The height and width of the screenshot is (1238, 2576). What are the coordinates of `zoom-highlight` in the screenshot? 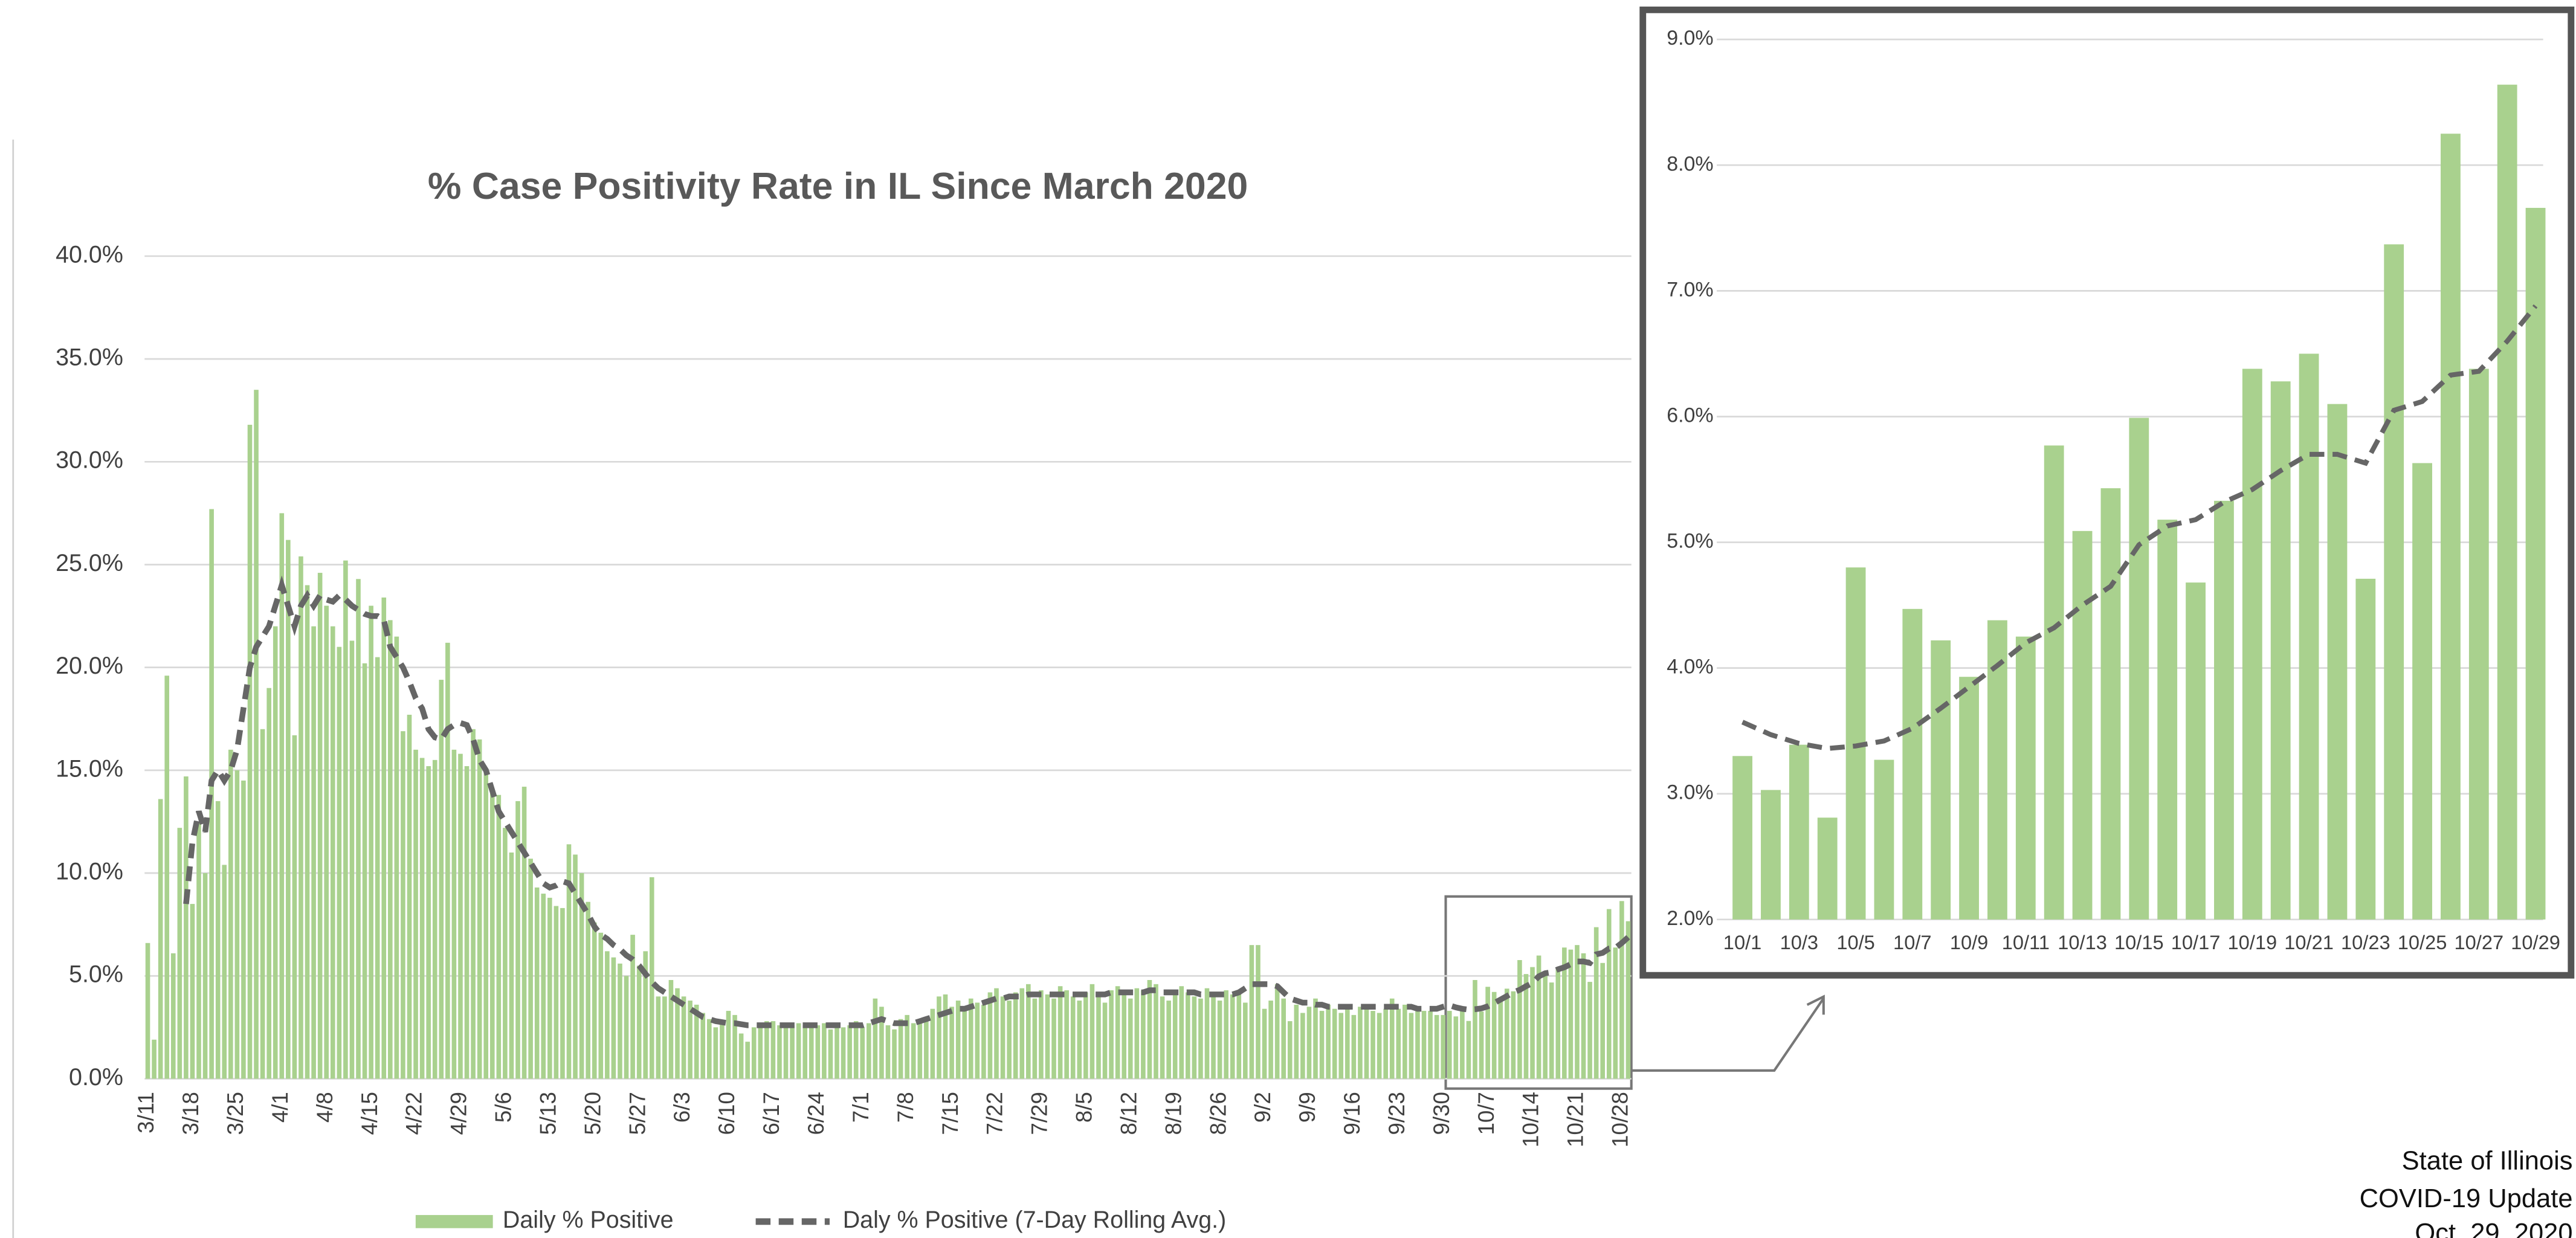 It's located at (1539, 992).